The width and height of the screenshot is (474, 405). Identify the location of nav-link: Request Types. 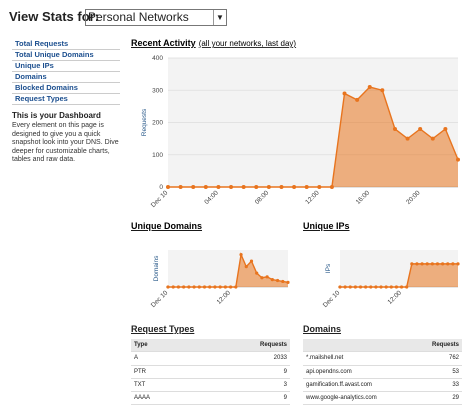
(66, 99).